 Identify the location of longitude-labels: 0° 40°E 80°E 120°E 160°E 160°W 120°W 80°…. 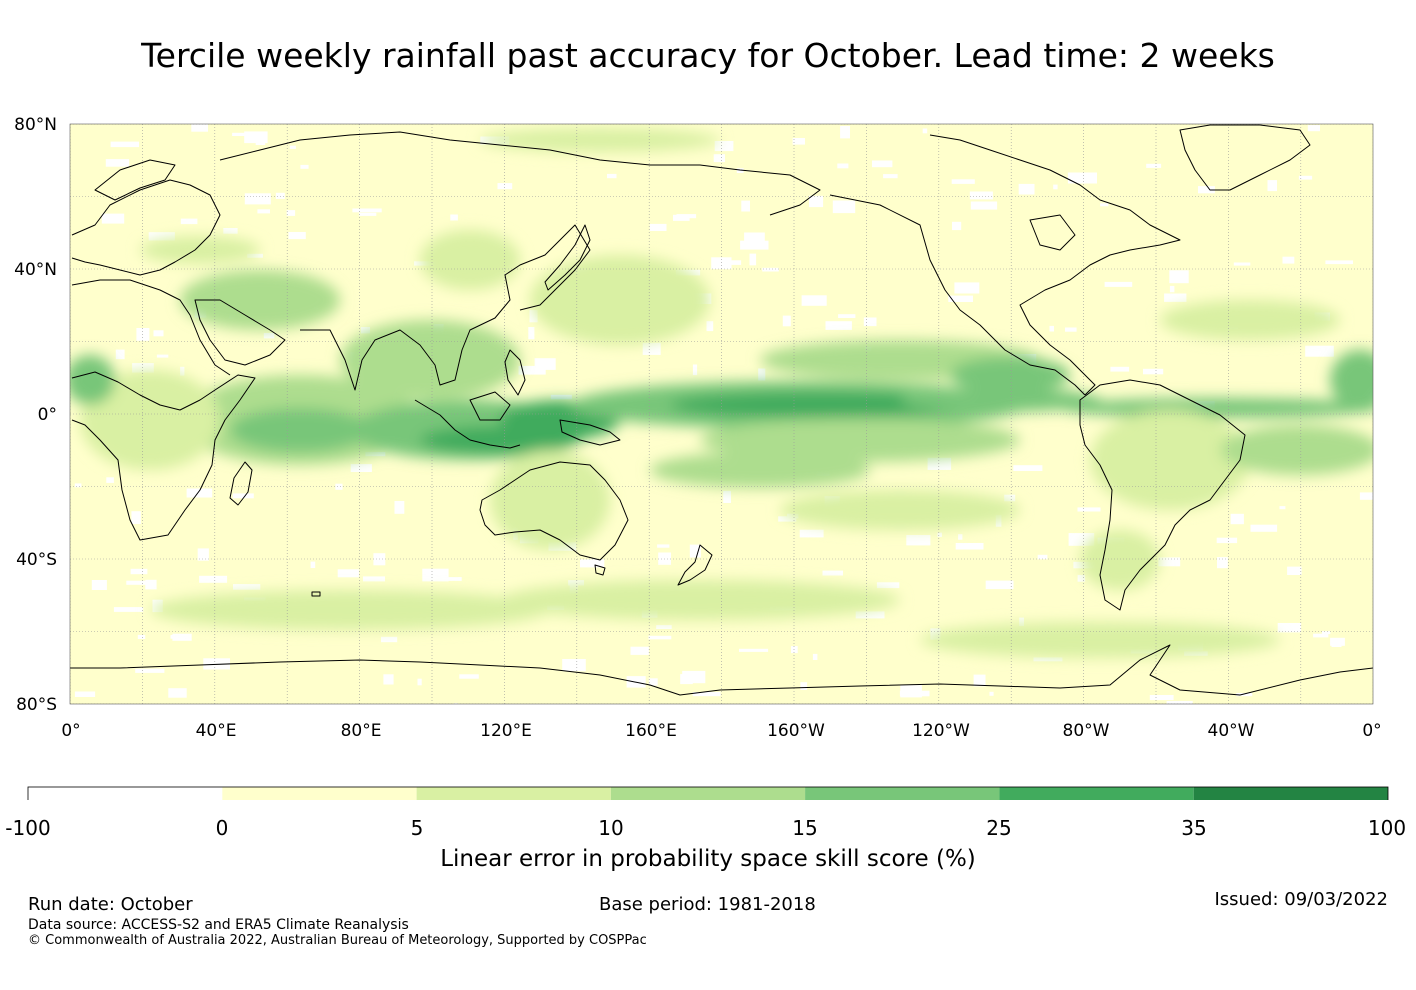
(721, 731).